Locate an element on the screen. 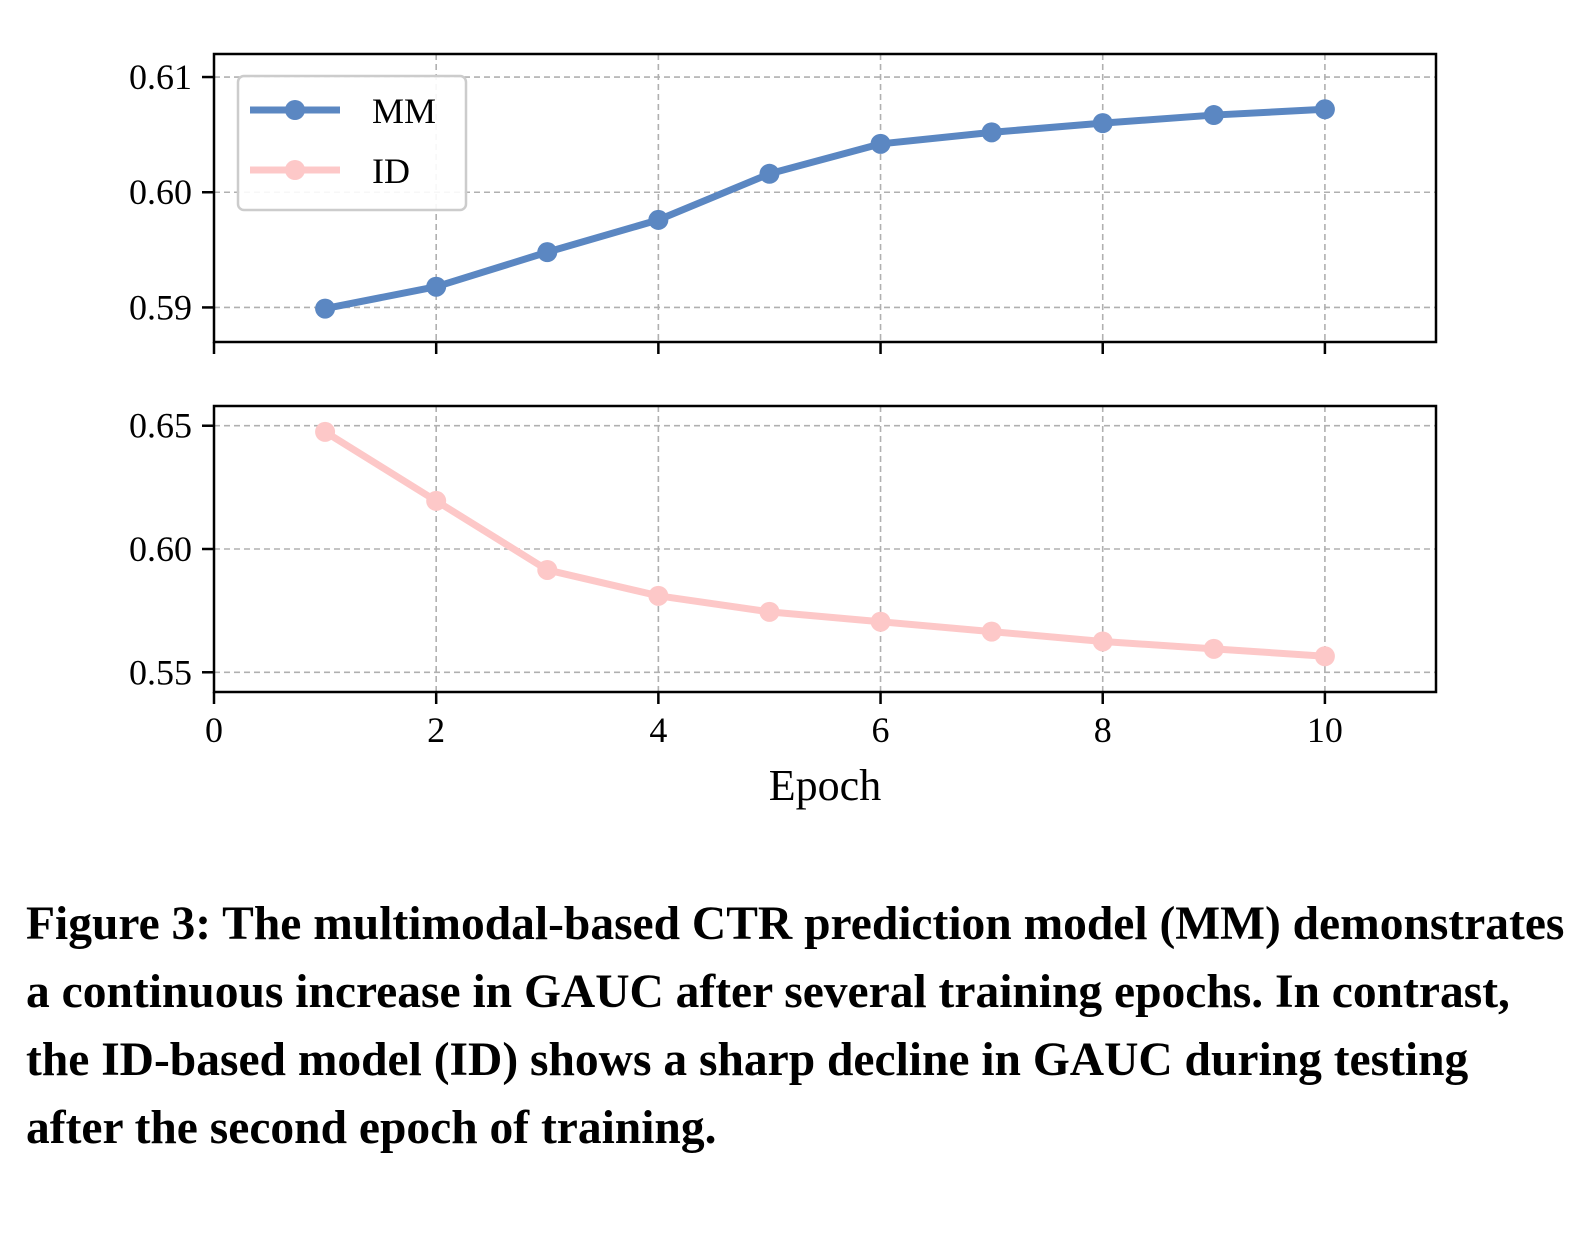 This screenshot has width=1594, height=1250. legend-label-mm: MM is located at coordinates (404, 111).